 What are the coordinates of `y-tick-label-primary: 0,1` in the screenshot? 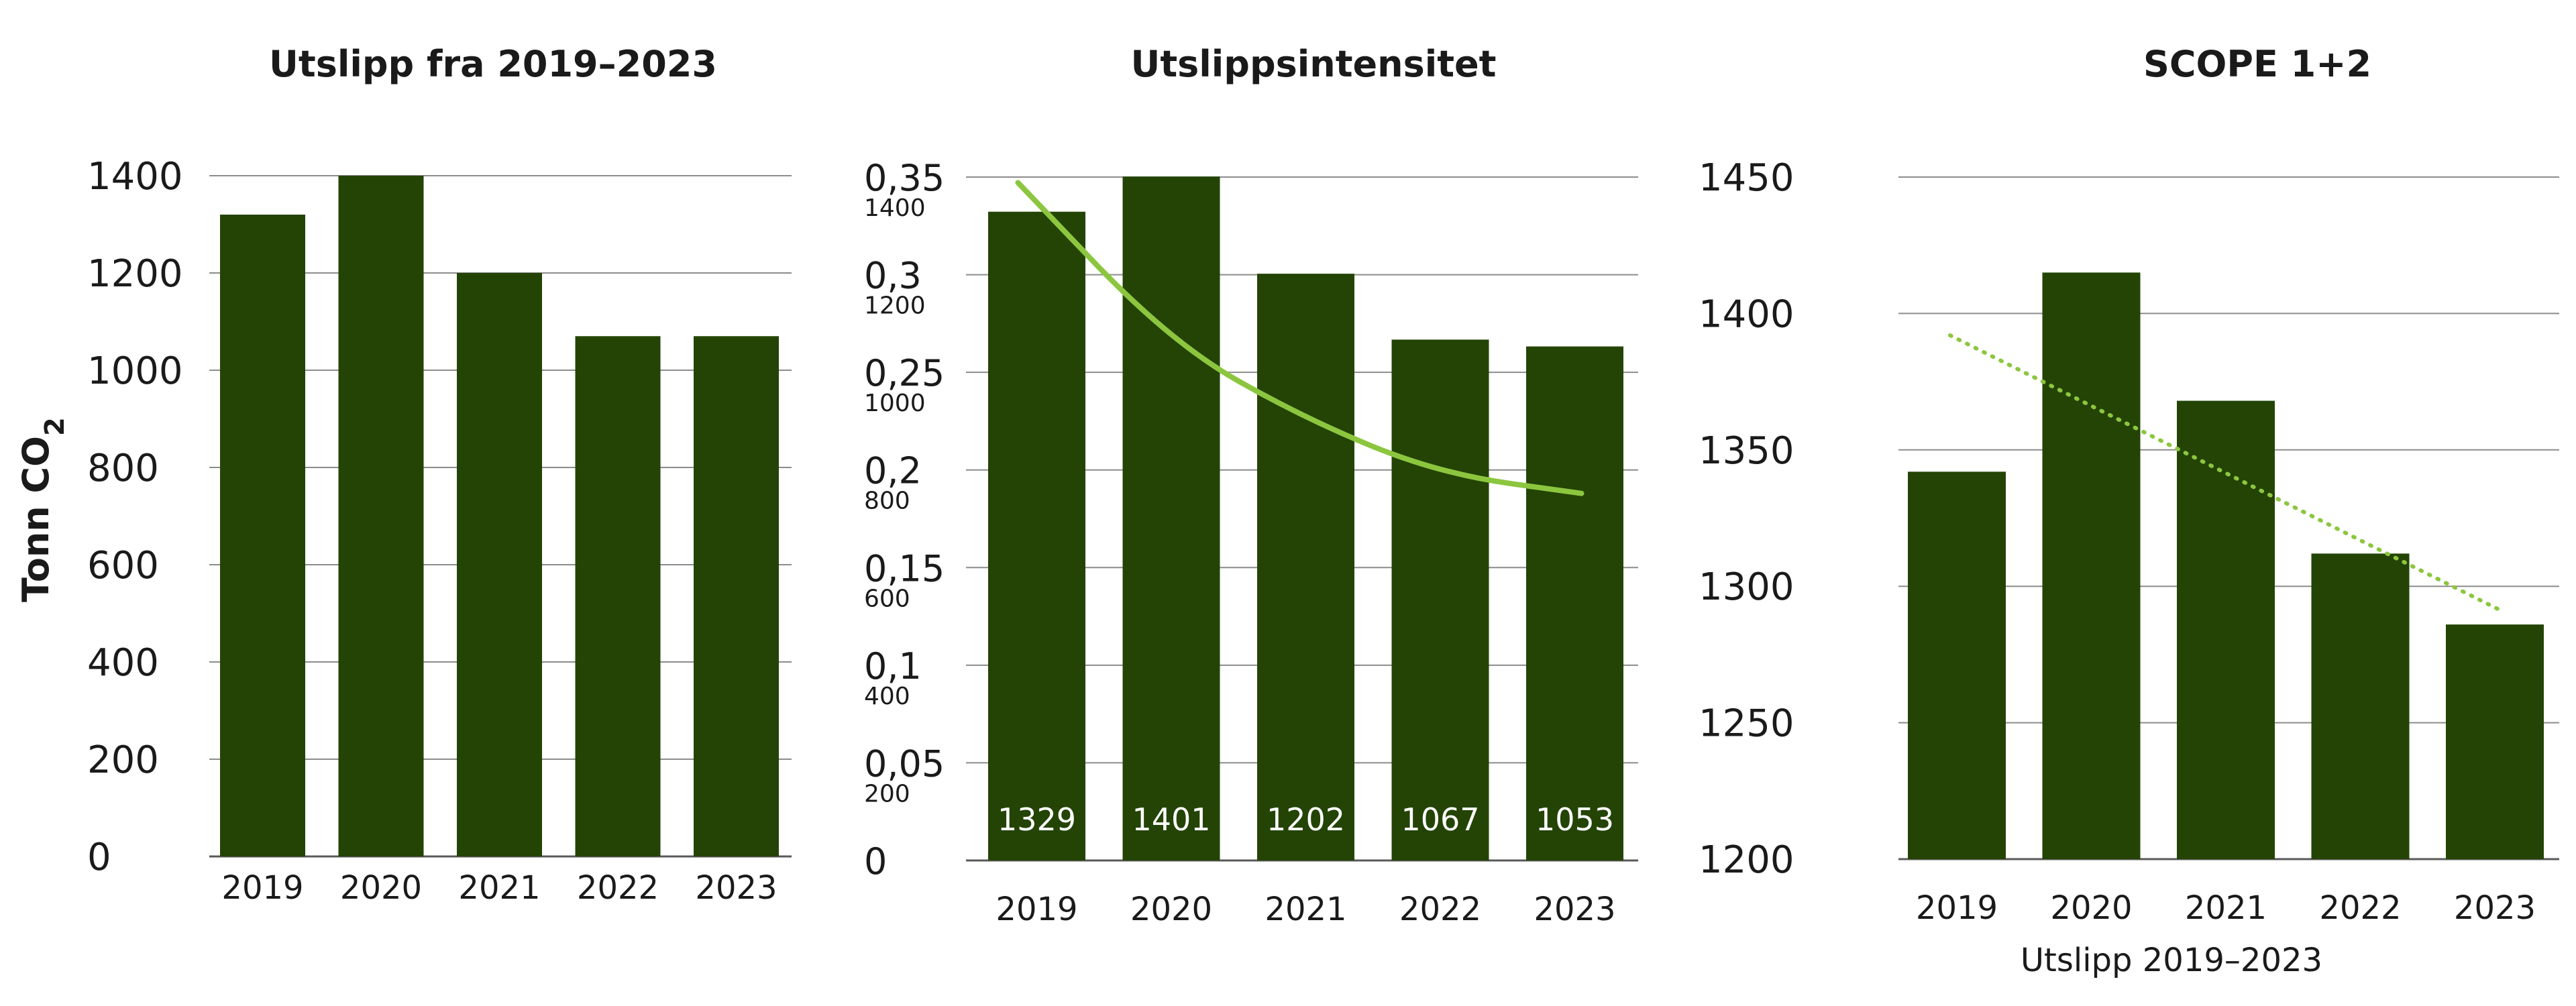 It's located at (893, 666).